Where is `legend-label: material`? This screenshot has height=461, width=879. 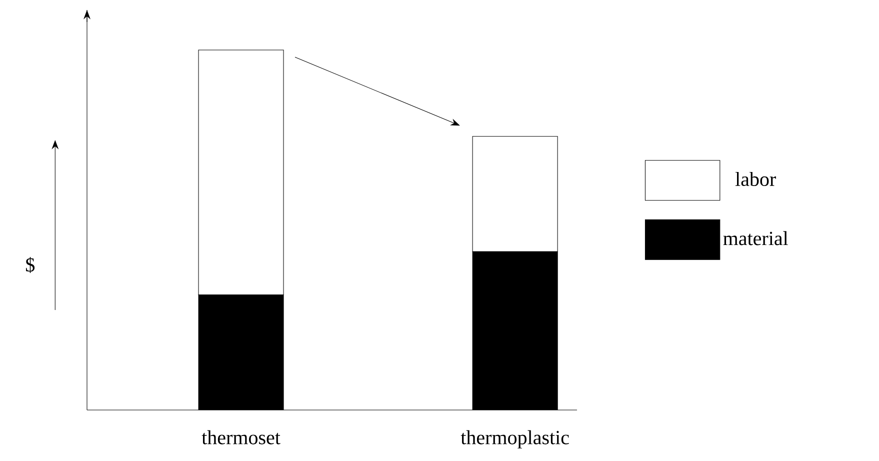
legend-label: material is located at coordinates (755, 238).